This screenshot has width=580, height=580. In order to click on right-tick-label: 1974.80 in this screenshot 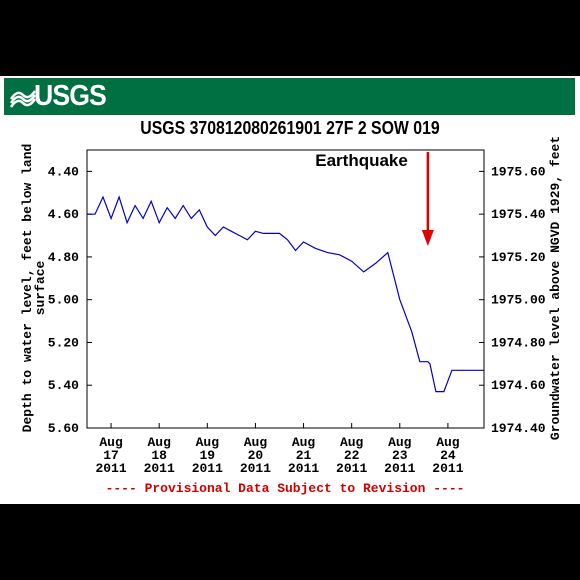, I will do `click(518, 342)`.